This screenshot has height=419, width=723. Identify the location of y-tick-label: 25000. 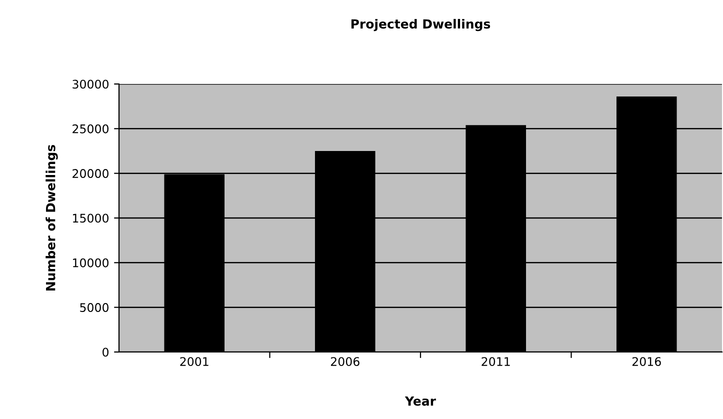
(90, 129).